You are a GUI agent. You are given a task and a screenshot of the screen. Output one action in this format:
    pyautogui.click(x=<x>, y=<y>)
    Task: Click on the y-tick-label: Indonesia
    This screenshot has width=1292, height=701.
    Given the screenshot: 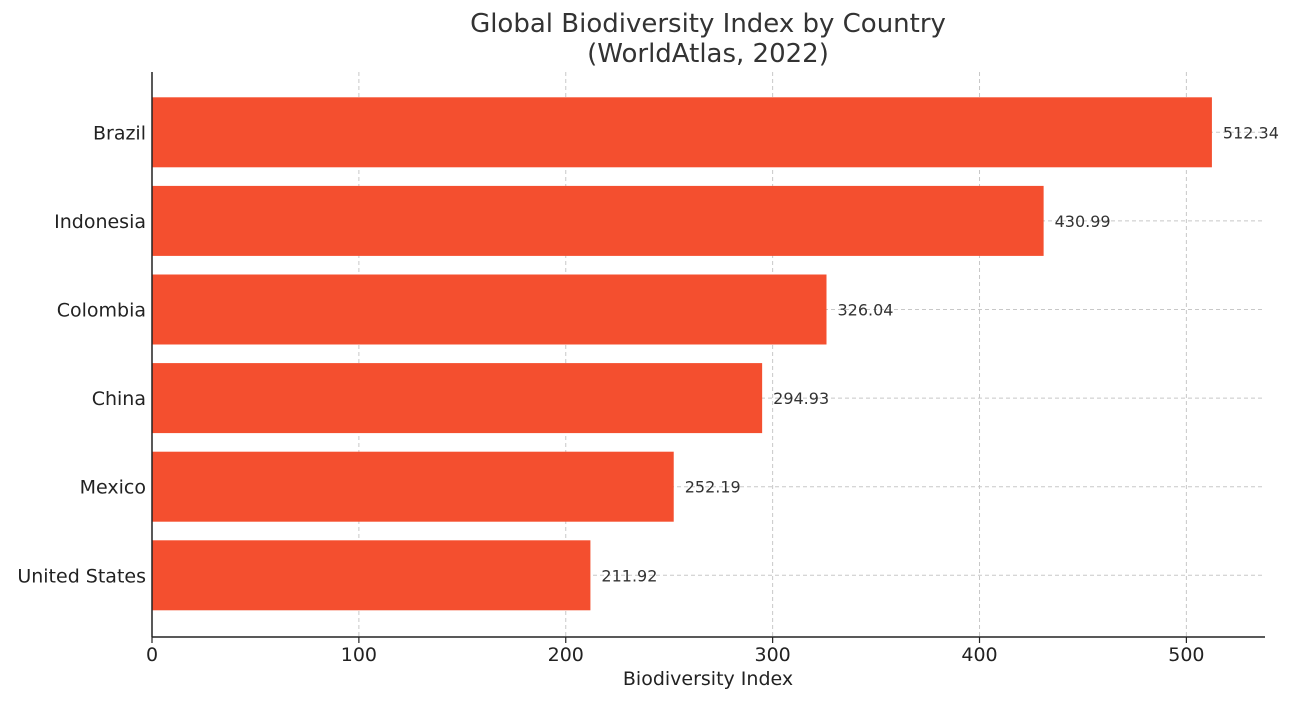 What is the action you would take?
    pyautogui.click(x=100, y=222)
    